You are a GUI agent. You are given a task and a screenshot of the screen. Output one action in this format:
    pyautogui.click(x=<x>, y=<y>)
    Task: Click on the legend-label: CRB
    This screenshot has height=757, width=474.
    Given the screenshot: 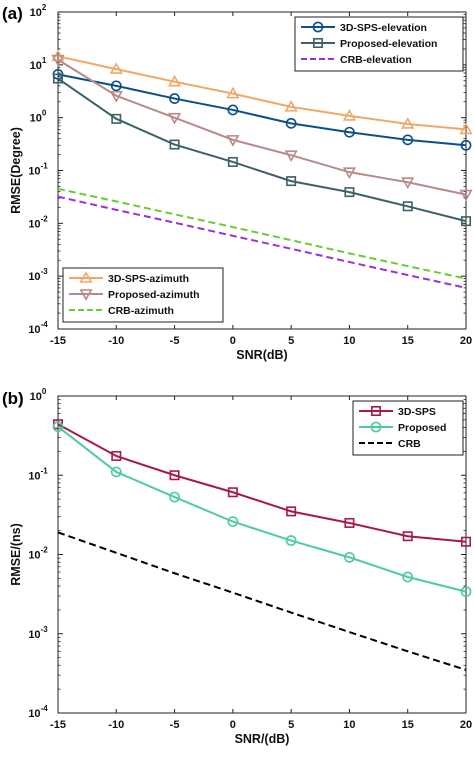 What is the action you would take?
    pyautogui.click(x=409, y=444)
    